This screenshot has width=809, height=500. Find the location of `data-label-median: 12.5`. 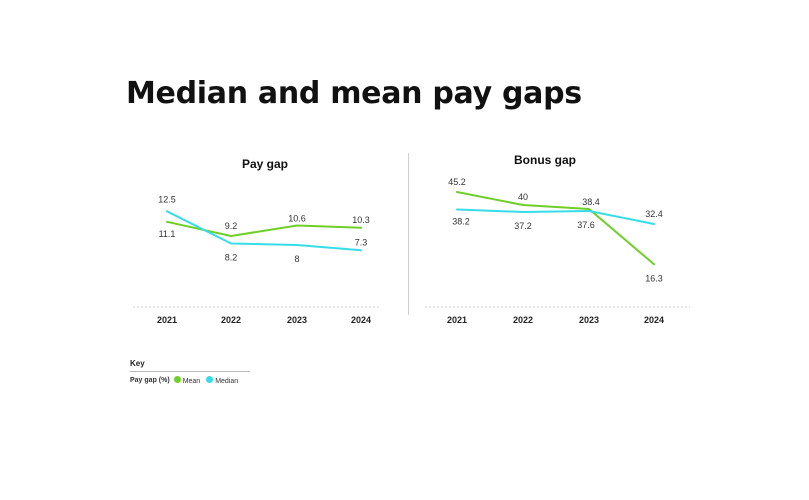

data-label-median: 12.5 is located at coordinates (167, 199).